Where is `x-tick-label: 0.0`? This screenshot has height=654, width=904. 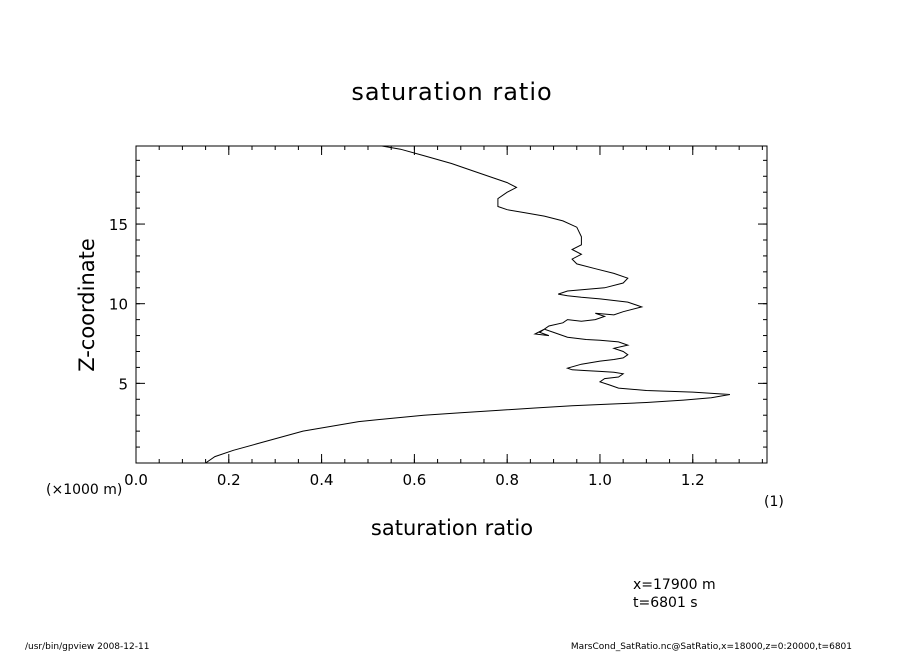
x-tick-label: 0.0 is located at coordinates (136, 480).